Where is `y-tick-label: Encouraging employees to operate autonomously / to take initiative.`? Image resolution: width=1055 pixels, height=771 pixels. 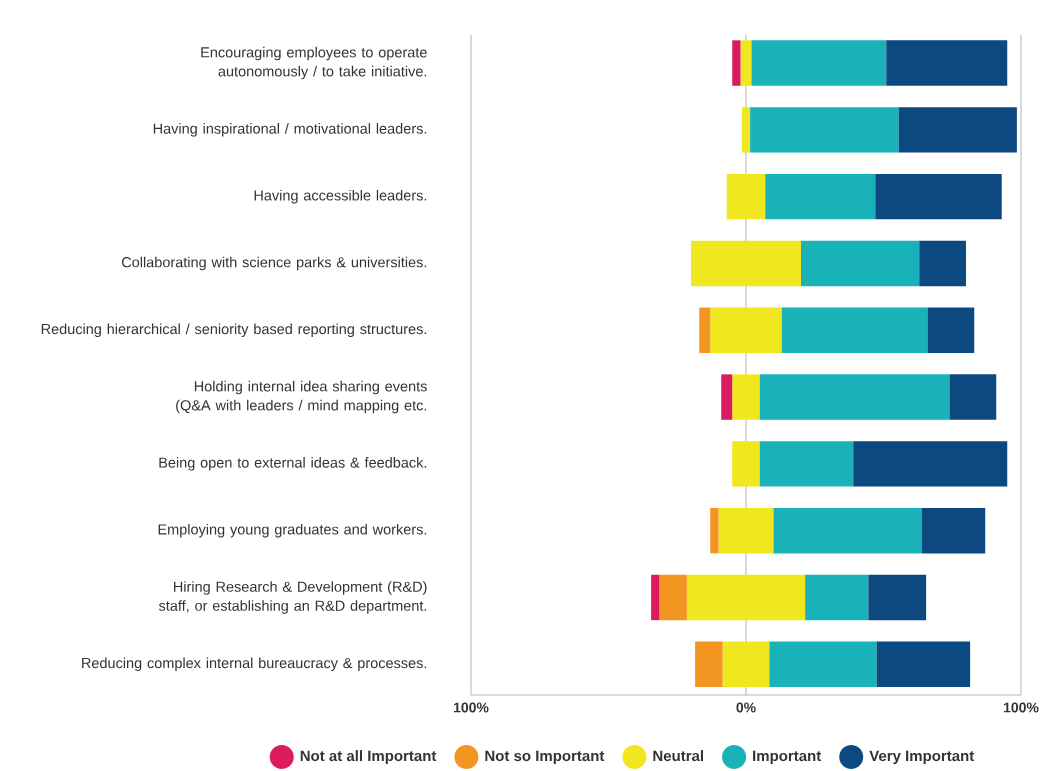
y-tick-label: Encouraging employees to operate autonomously / to take initiative. is located at coordinates (314, 63).